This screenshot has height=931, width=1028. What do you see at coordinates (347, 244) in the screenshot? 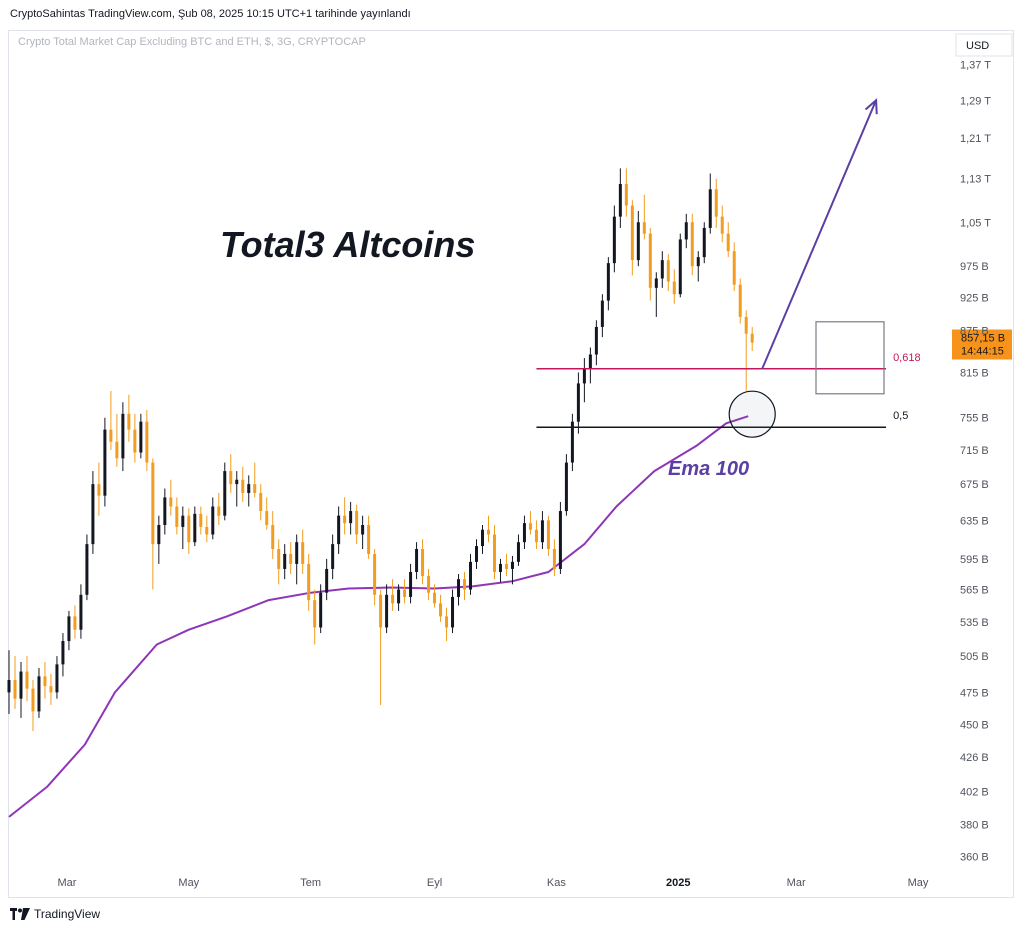
I see `annotation-title: Total3 Altcoins` at bounding box center [347, 244].